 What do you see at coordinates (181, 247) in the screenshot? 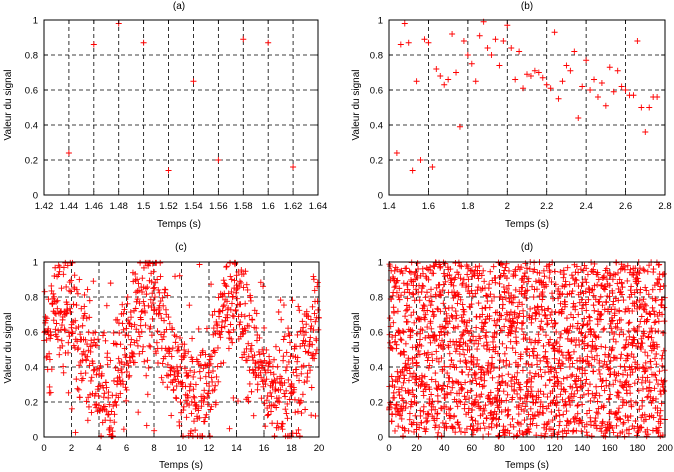
I see `chart-c-title: (c)` at bounding box center [181, 247].